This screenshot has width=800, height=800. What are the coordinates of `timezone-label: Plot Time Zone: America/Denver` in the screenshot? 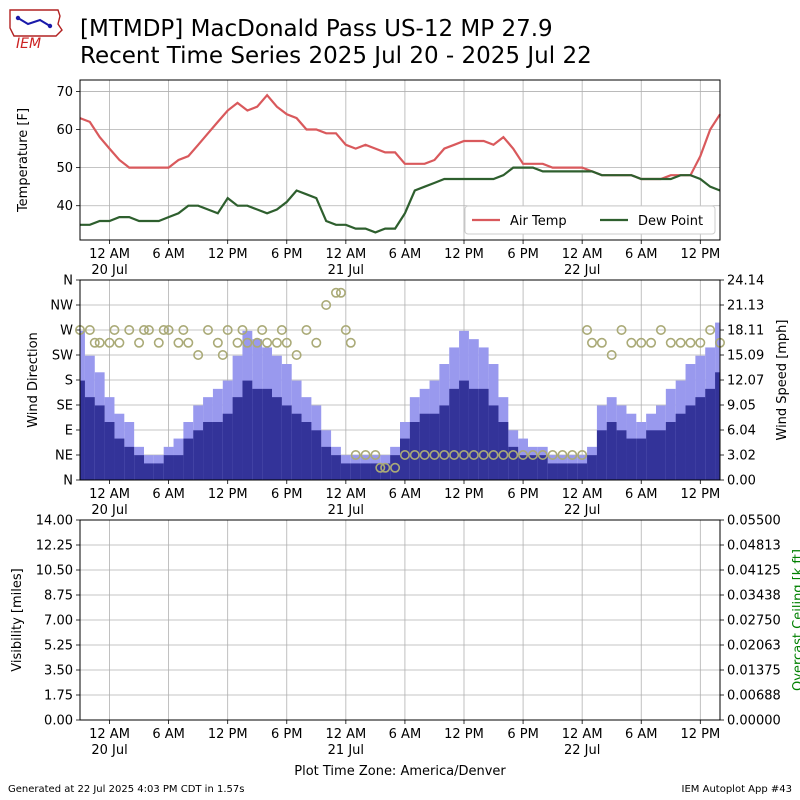 It's located at (400, 771).